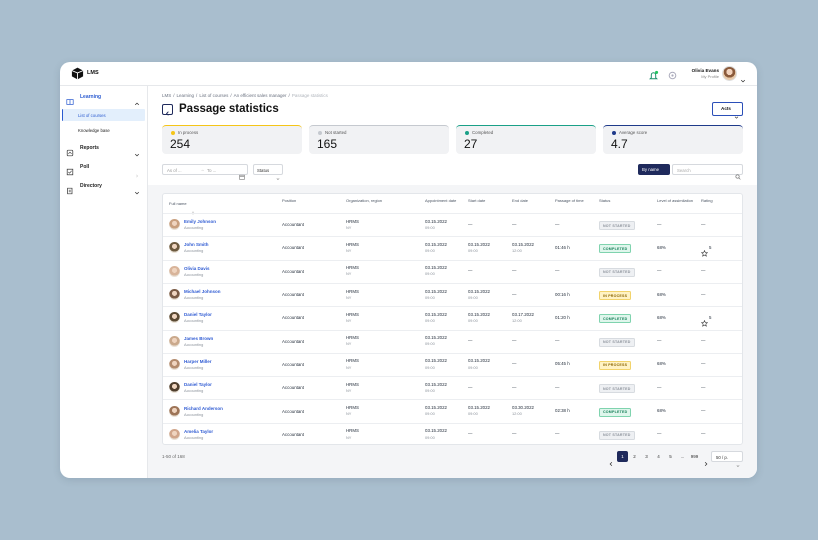 This screenshot has height=540, width=818. I want to click on page-size: 50 / p., so click(722, 457).